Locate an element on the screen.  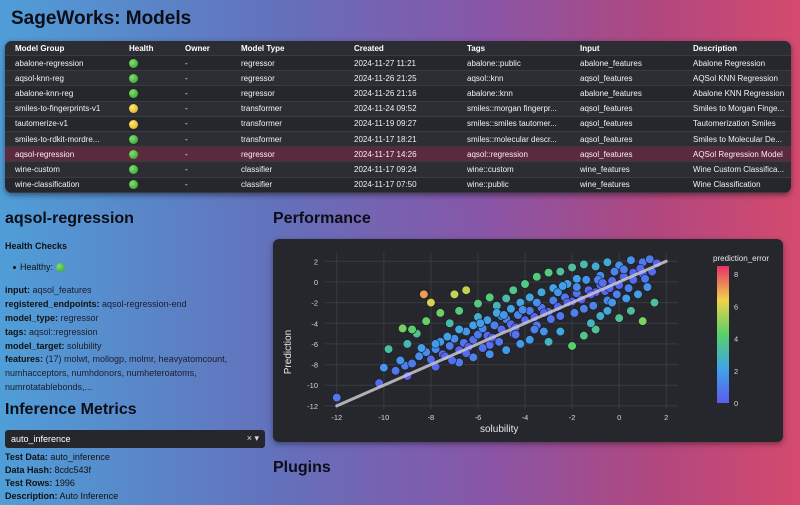
column-header: Owner is located at coordinates (203, 48).